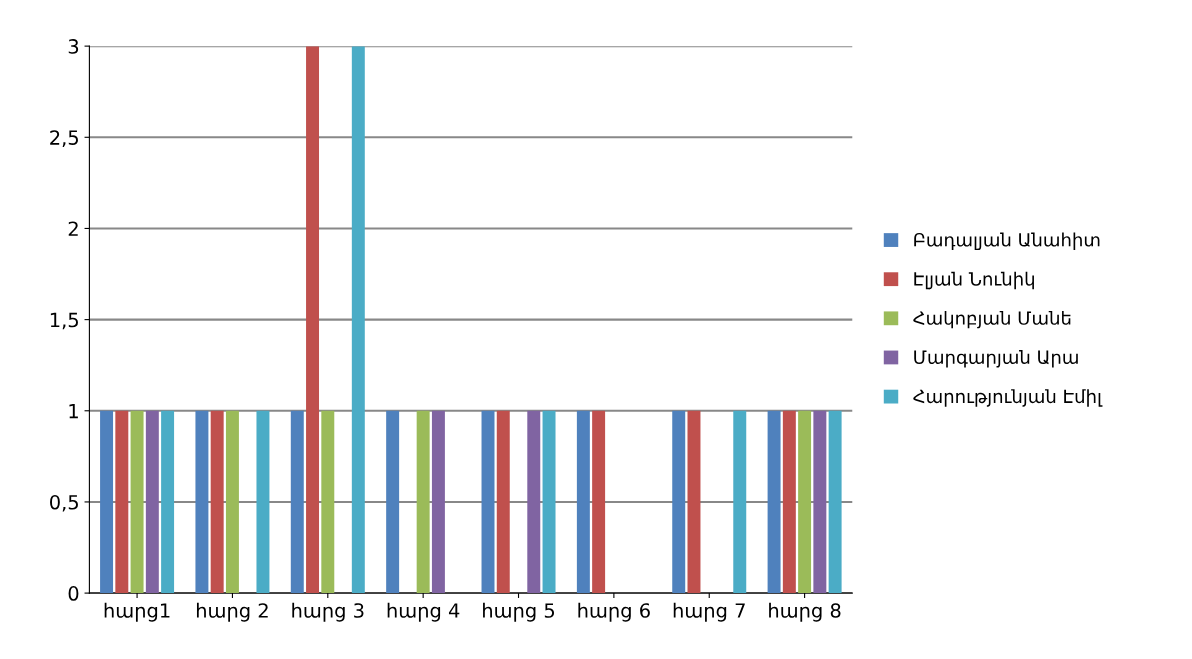 Image resolution: width=1192 pixels, height=659 pixels. What do you see at coordinates (73, 46) in the screenshot?
I see `y-tick-label: 3` at bounding box center [73, 46].